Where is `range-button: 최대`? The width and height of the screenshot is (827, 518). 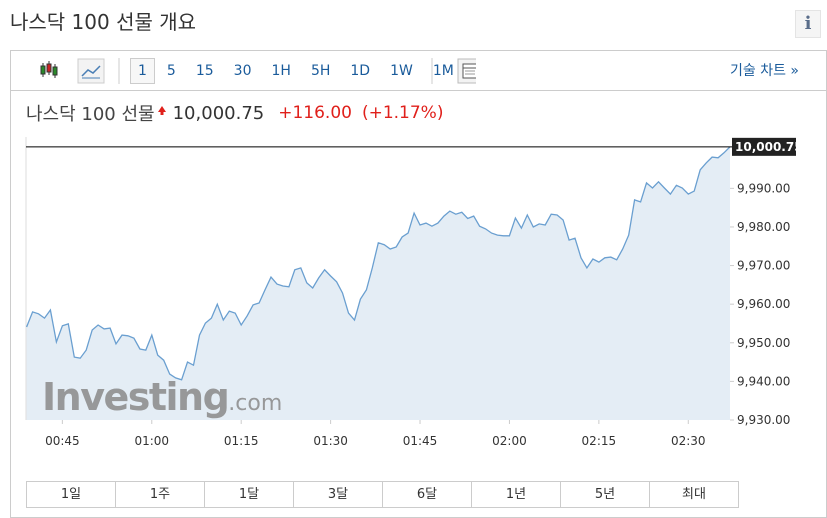 range-button: 최대 is located at coordinates (694, 494).